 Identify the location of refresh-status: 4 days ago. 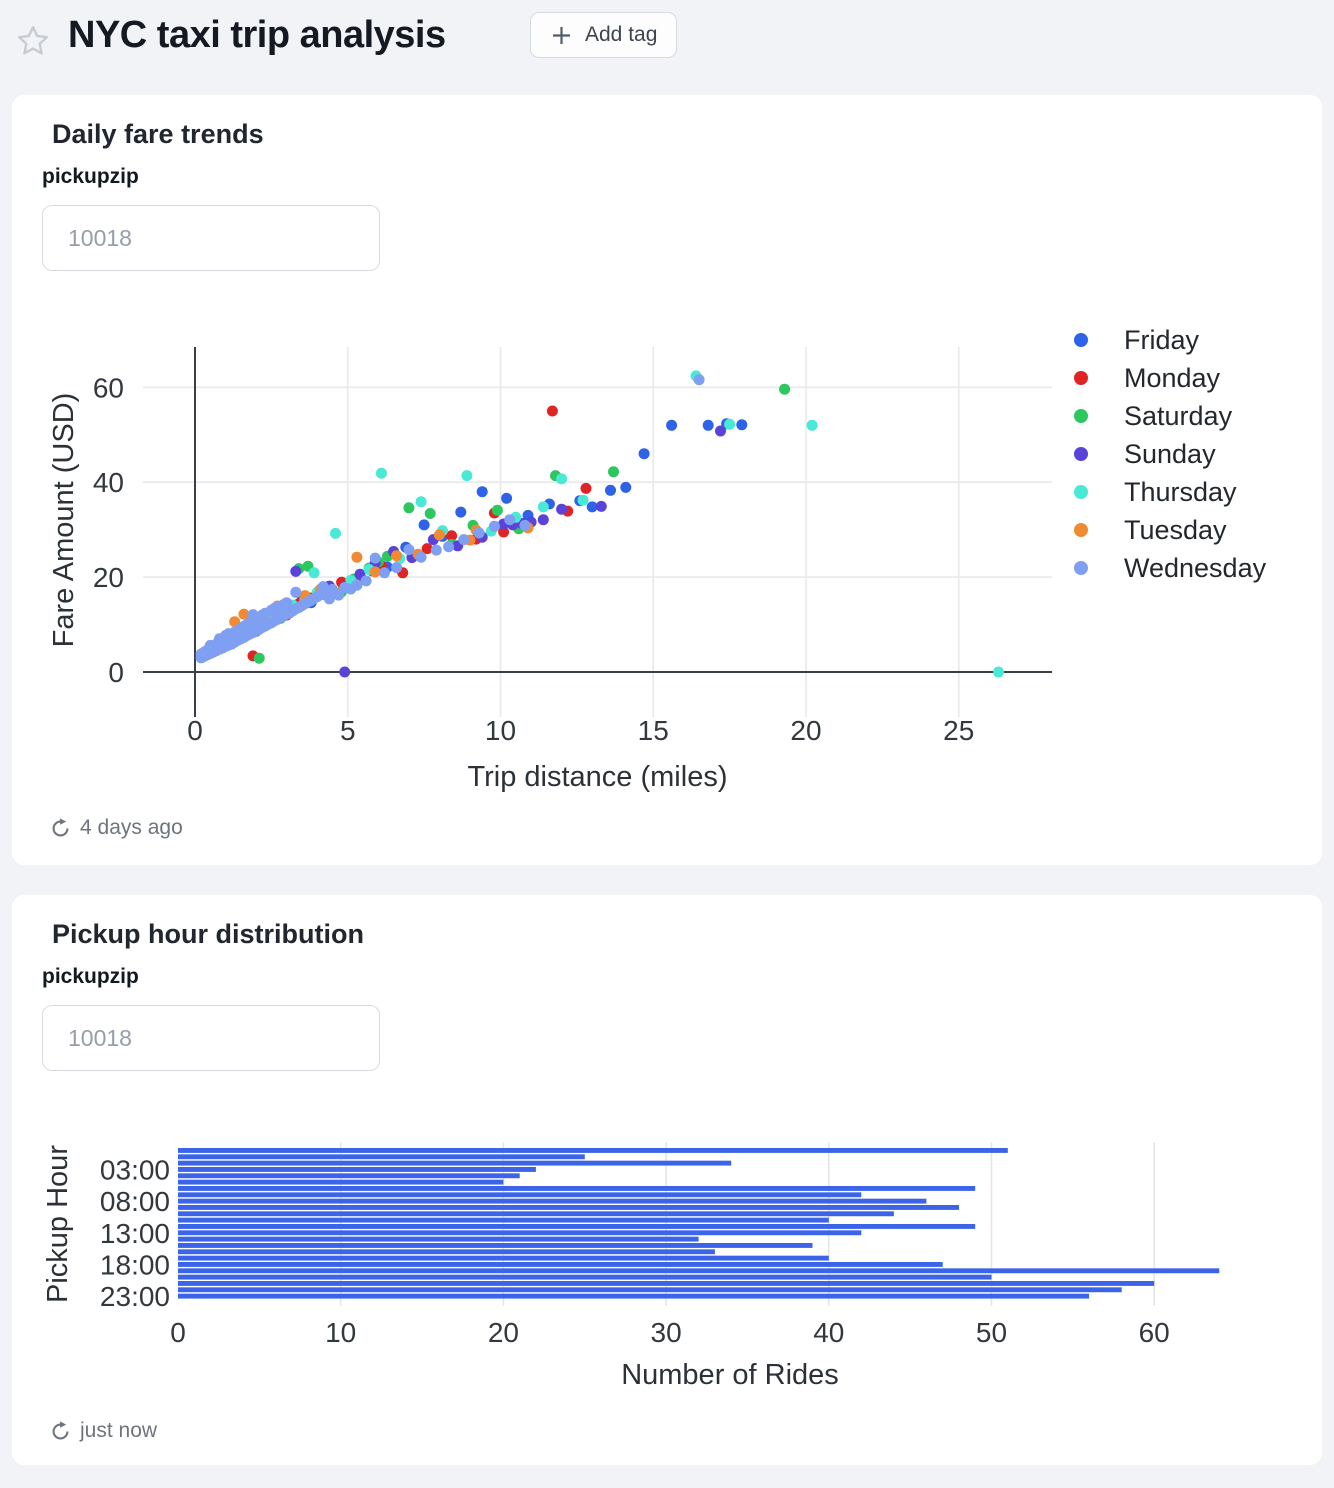
(116, 828).